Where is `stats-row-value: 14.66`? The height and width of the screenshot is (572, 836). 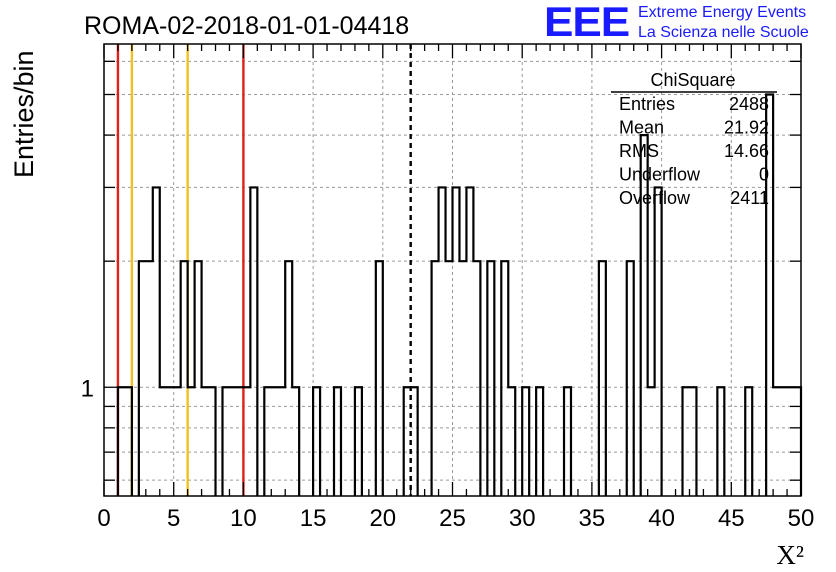
stats-row-value: 14.66 is located at coordinates (746, 151).